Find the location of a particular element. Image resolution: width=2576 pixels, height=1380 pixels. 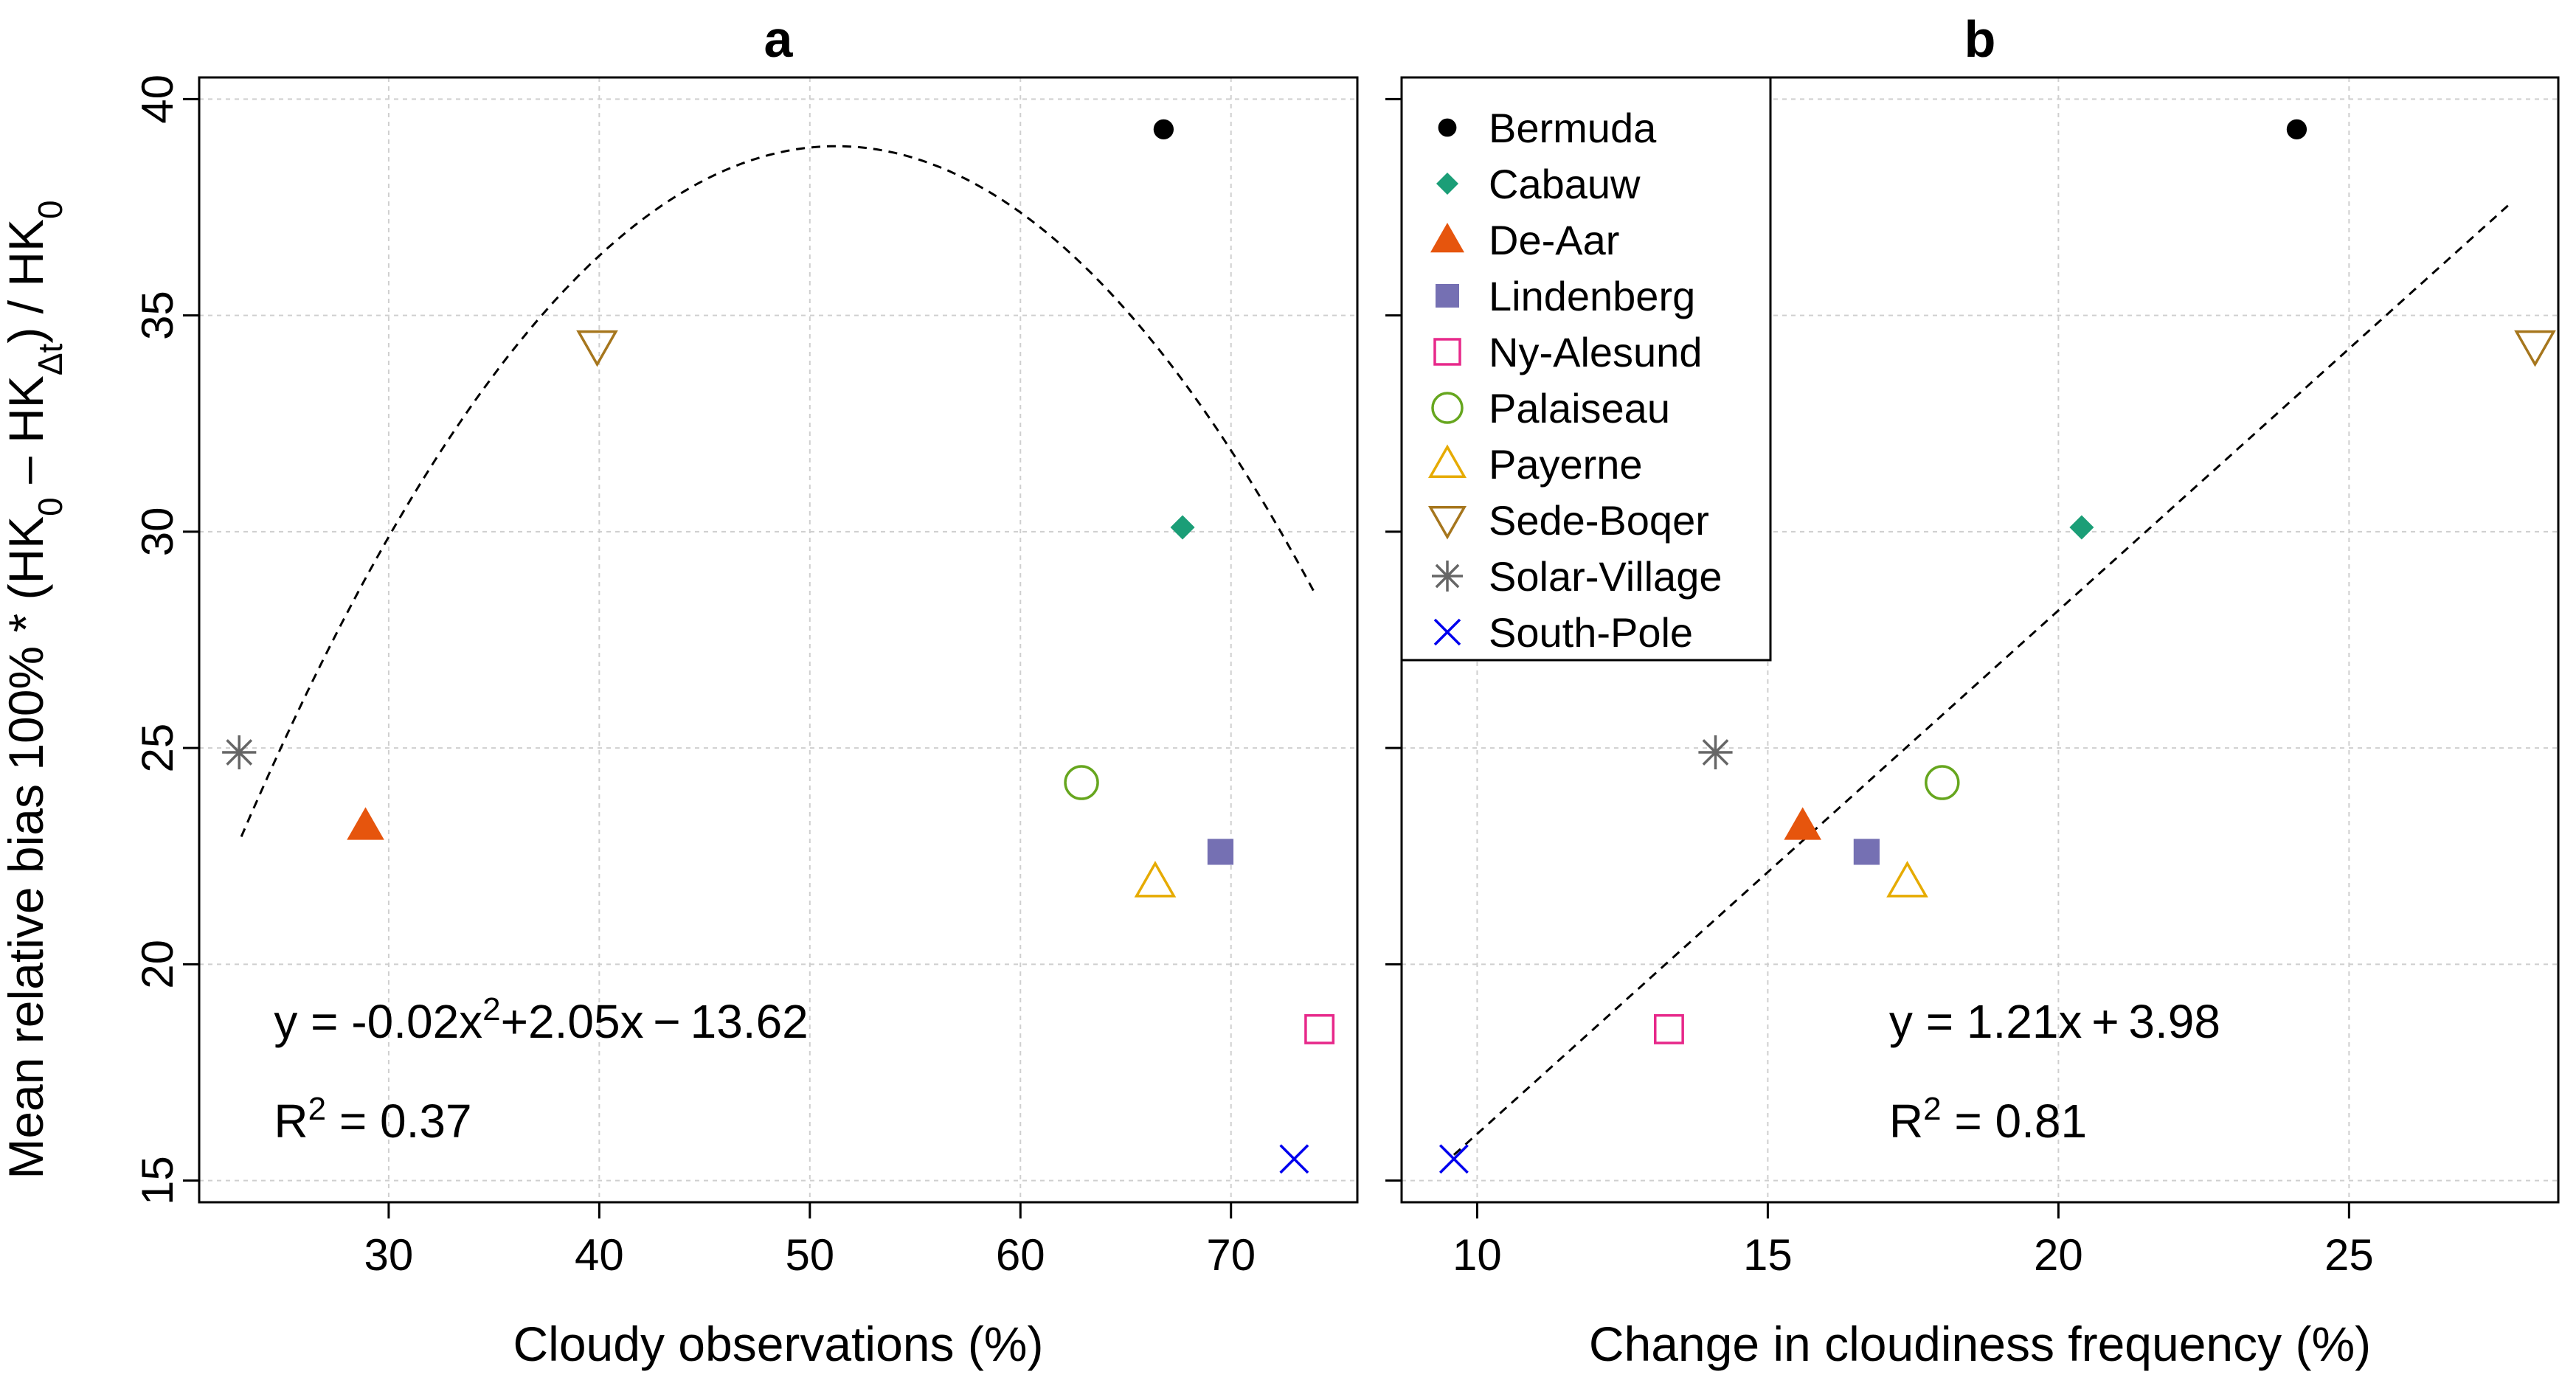

legend-symbol-lindenberg is located at coordinates (1447, 296).